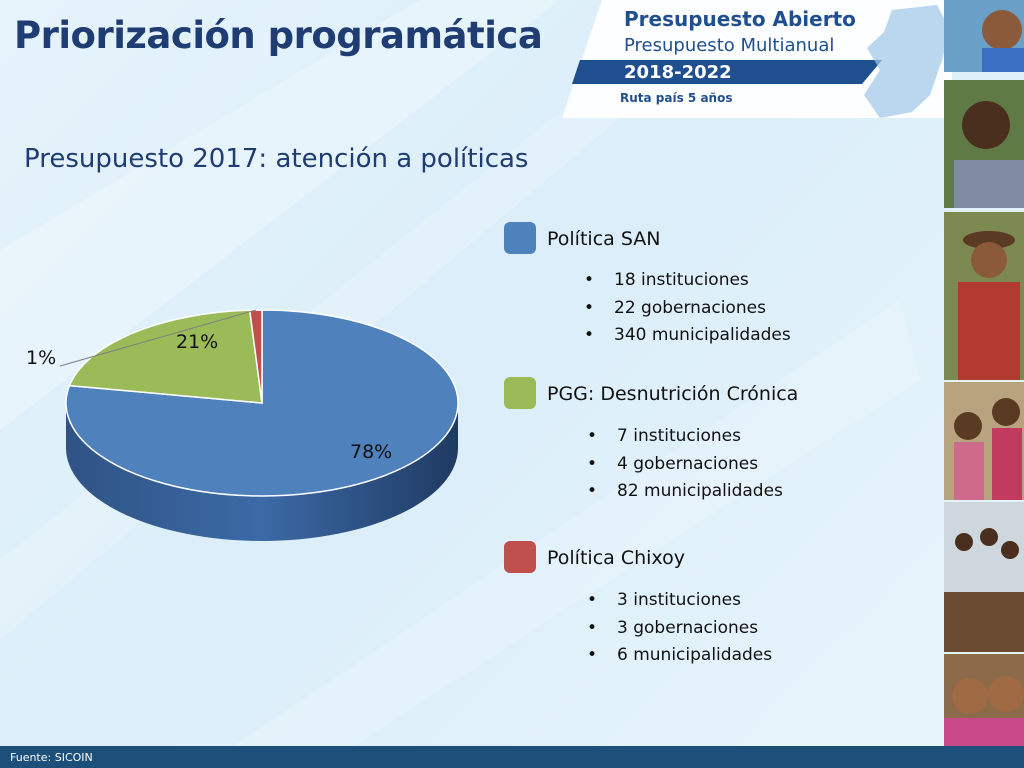  Describe the element at coordinates (616, 558) in the screenshot. I see `legend-label-chixoy: Política Chixoy` at that location.